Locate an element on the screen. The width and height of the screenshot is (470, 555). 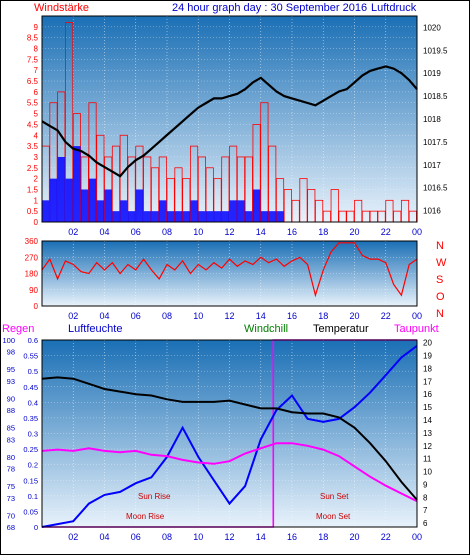
humidity-tick-85: 85 is located at coordinates (11, 428).